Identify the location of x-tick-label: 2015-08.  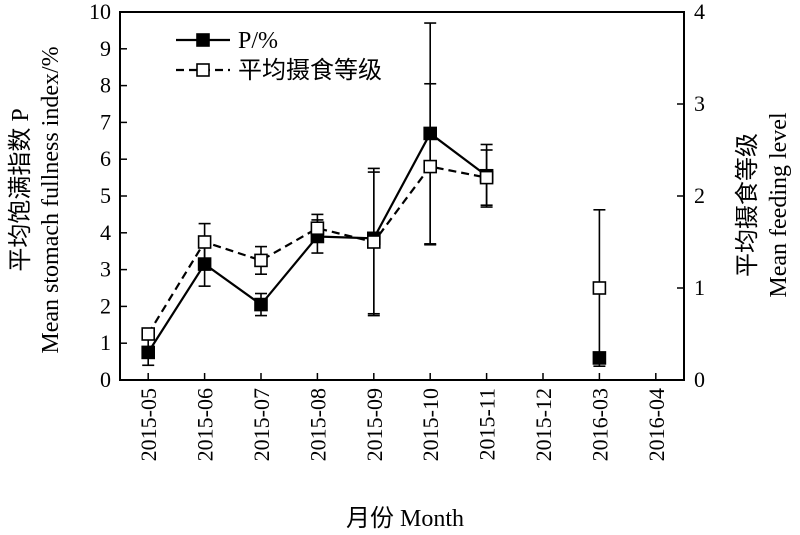
(317, 424).